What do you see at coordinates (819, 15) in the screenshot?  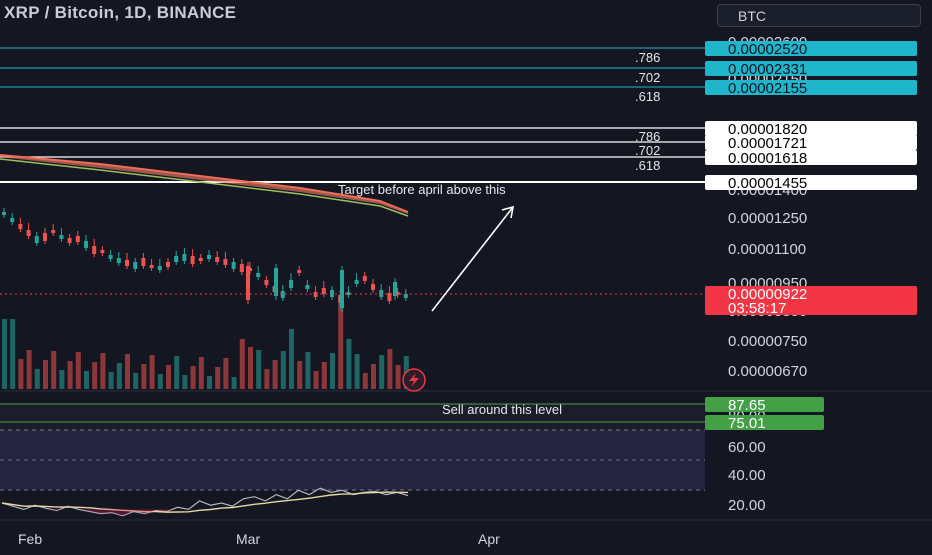 I see `currency-button: BTC` at bounding box center [819, 15].